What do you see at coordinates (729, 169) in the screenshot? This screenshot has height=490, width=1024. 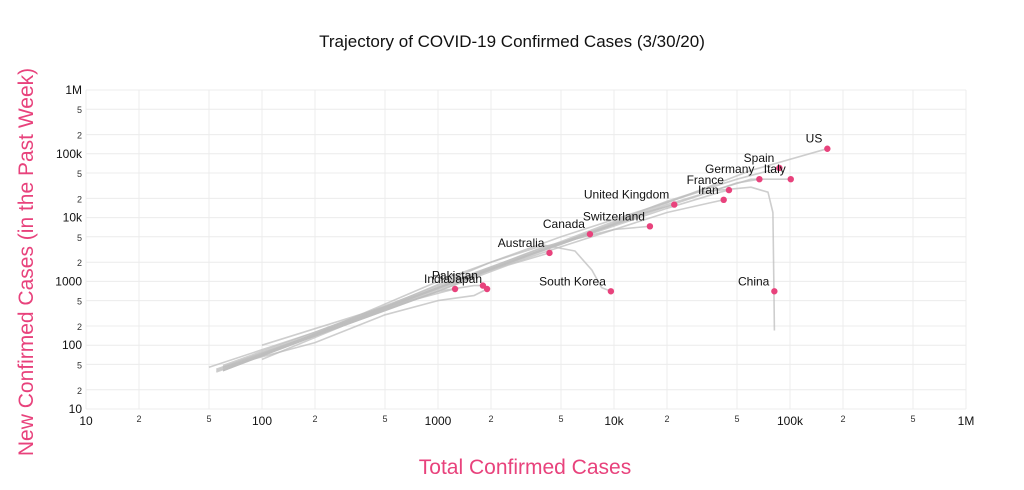 I see `label-germany: Germany` at bounding box center [729, 169].